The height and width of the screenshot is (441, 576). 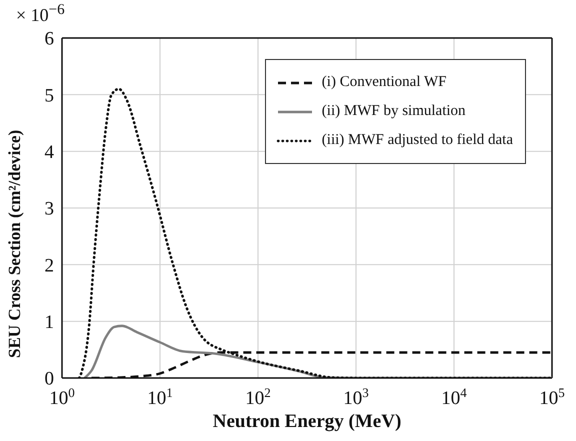 I want to click on x-tick-label: 10$^{5}$, so click(x=552, y=396).